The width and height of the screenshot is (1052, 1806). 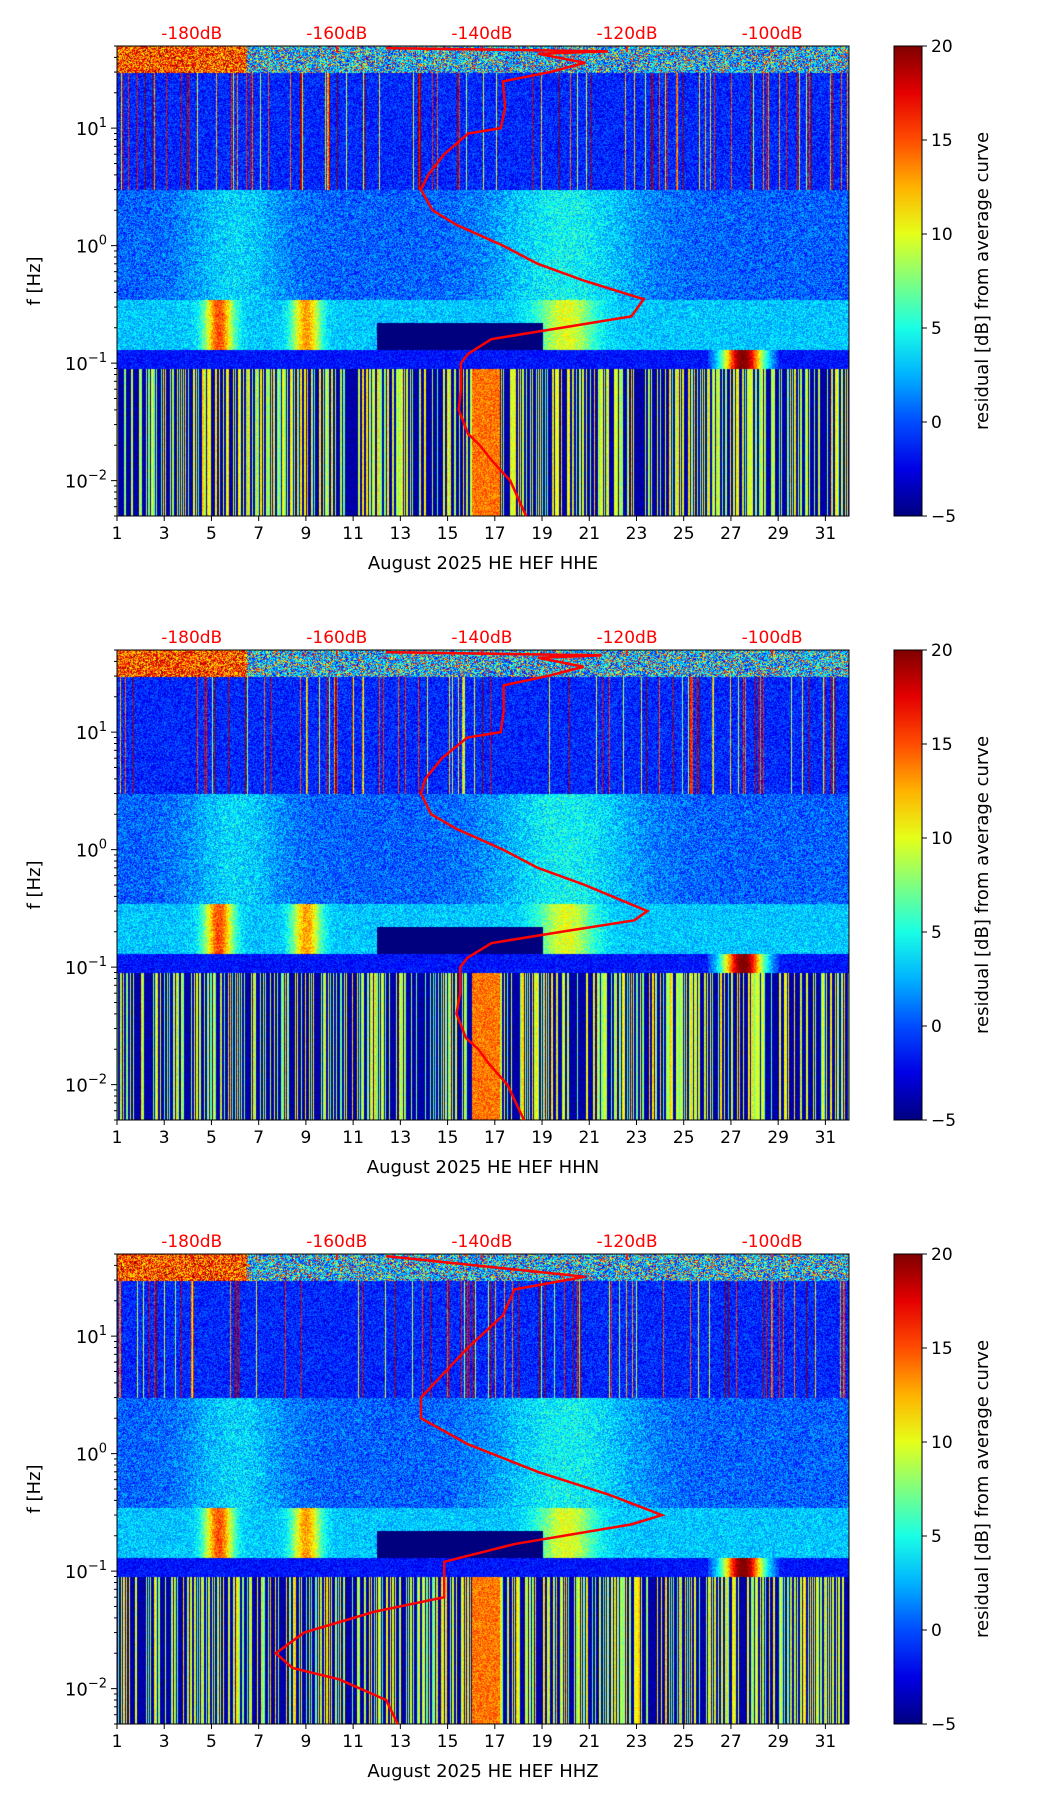 I want to click on x-axis-label: August 2025 HE HEF HHE, so click(x=483, y=563).